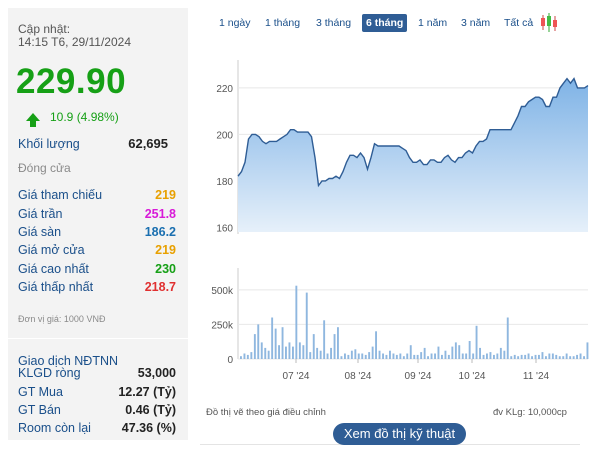 The image size is (598, 451). What do you see at coordinates (97, 252) in the screenshot?
I see `price-row-open: Giá mở cửa 219` at bounding box center [97, 252].